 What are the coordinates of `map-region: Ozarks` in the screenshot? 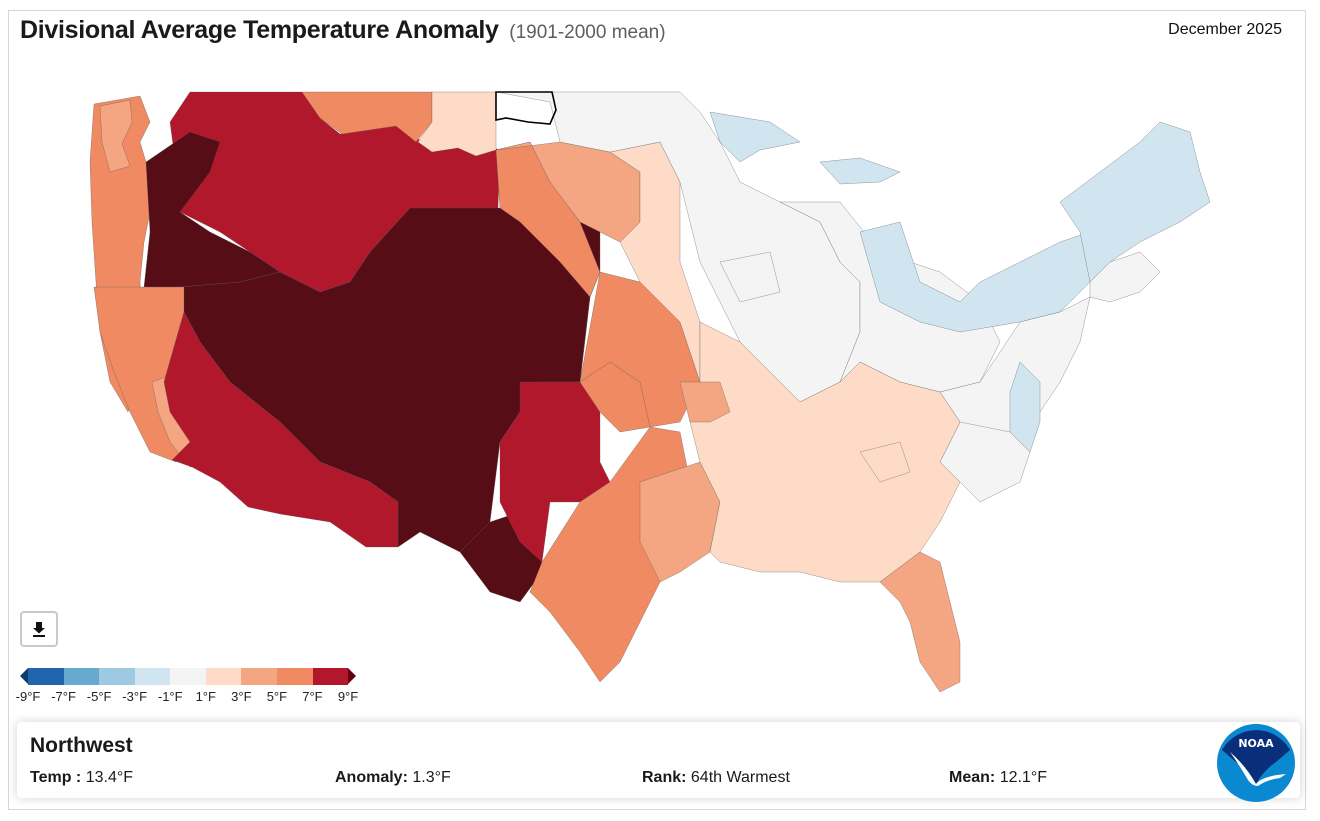 It's located at (705, 402).